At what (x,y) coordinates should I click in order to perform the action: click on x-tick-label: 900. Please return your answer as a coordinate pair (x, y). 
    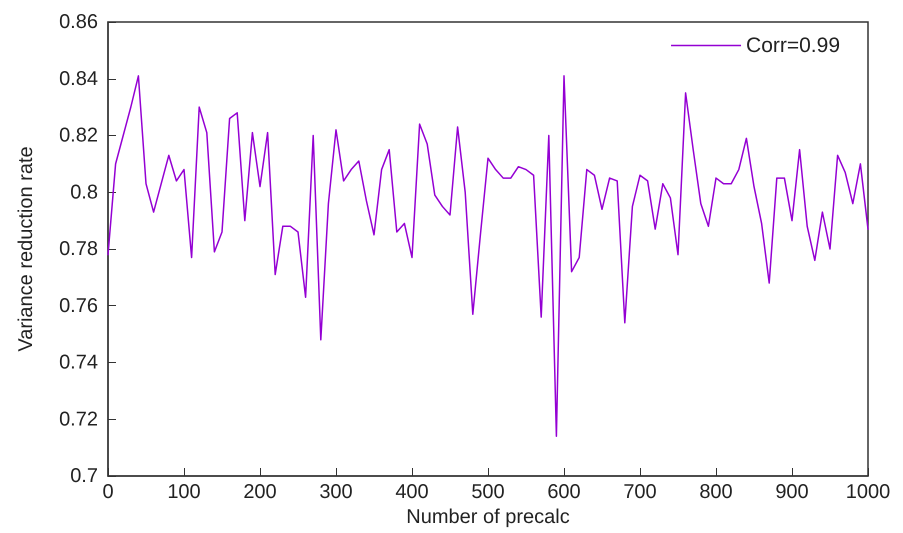
    Looking at the image, I should click on (792, 492).